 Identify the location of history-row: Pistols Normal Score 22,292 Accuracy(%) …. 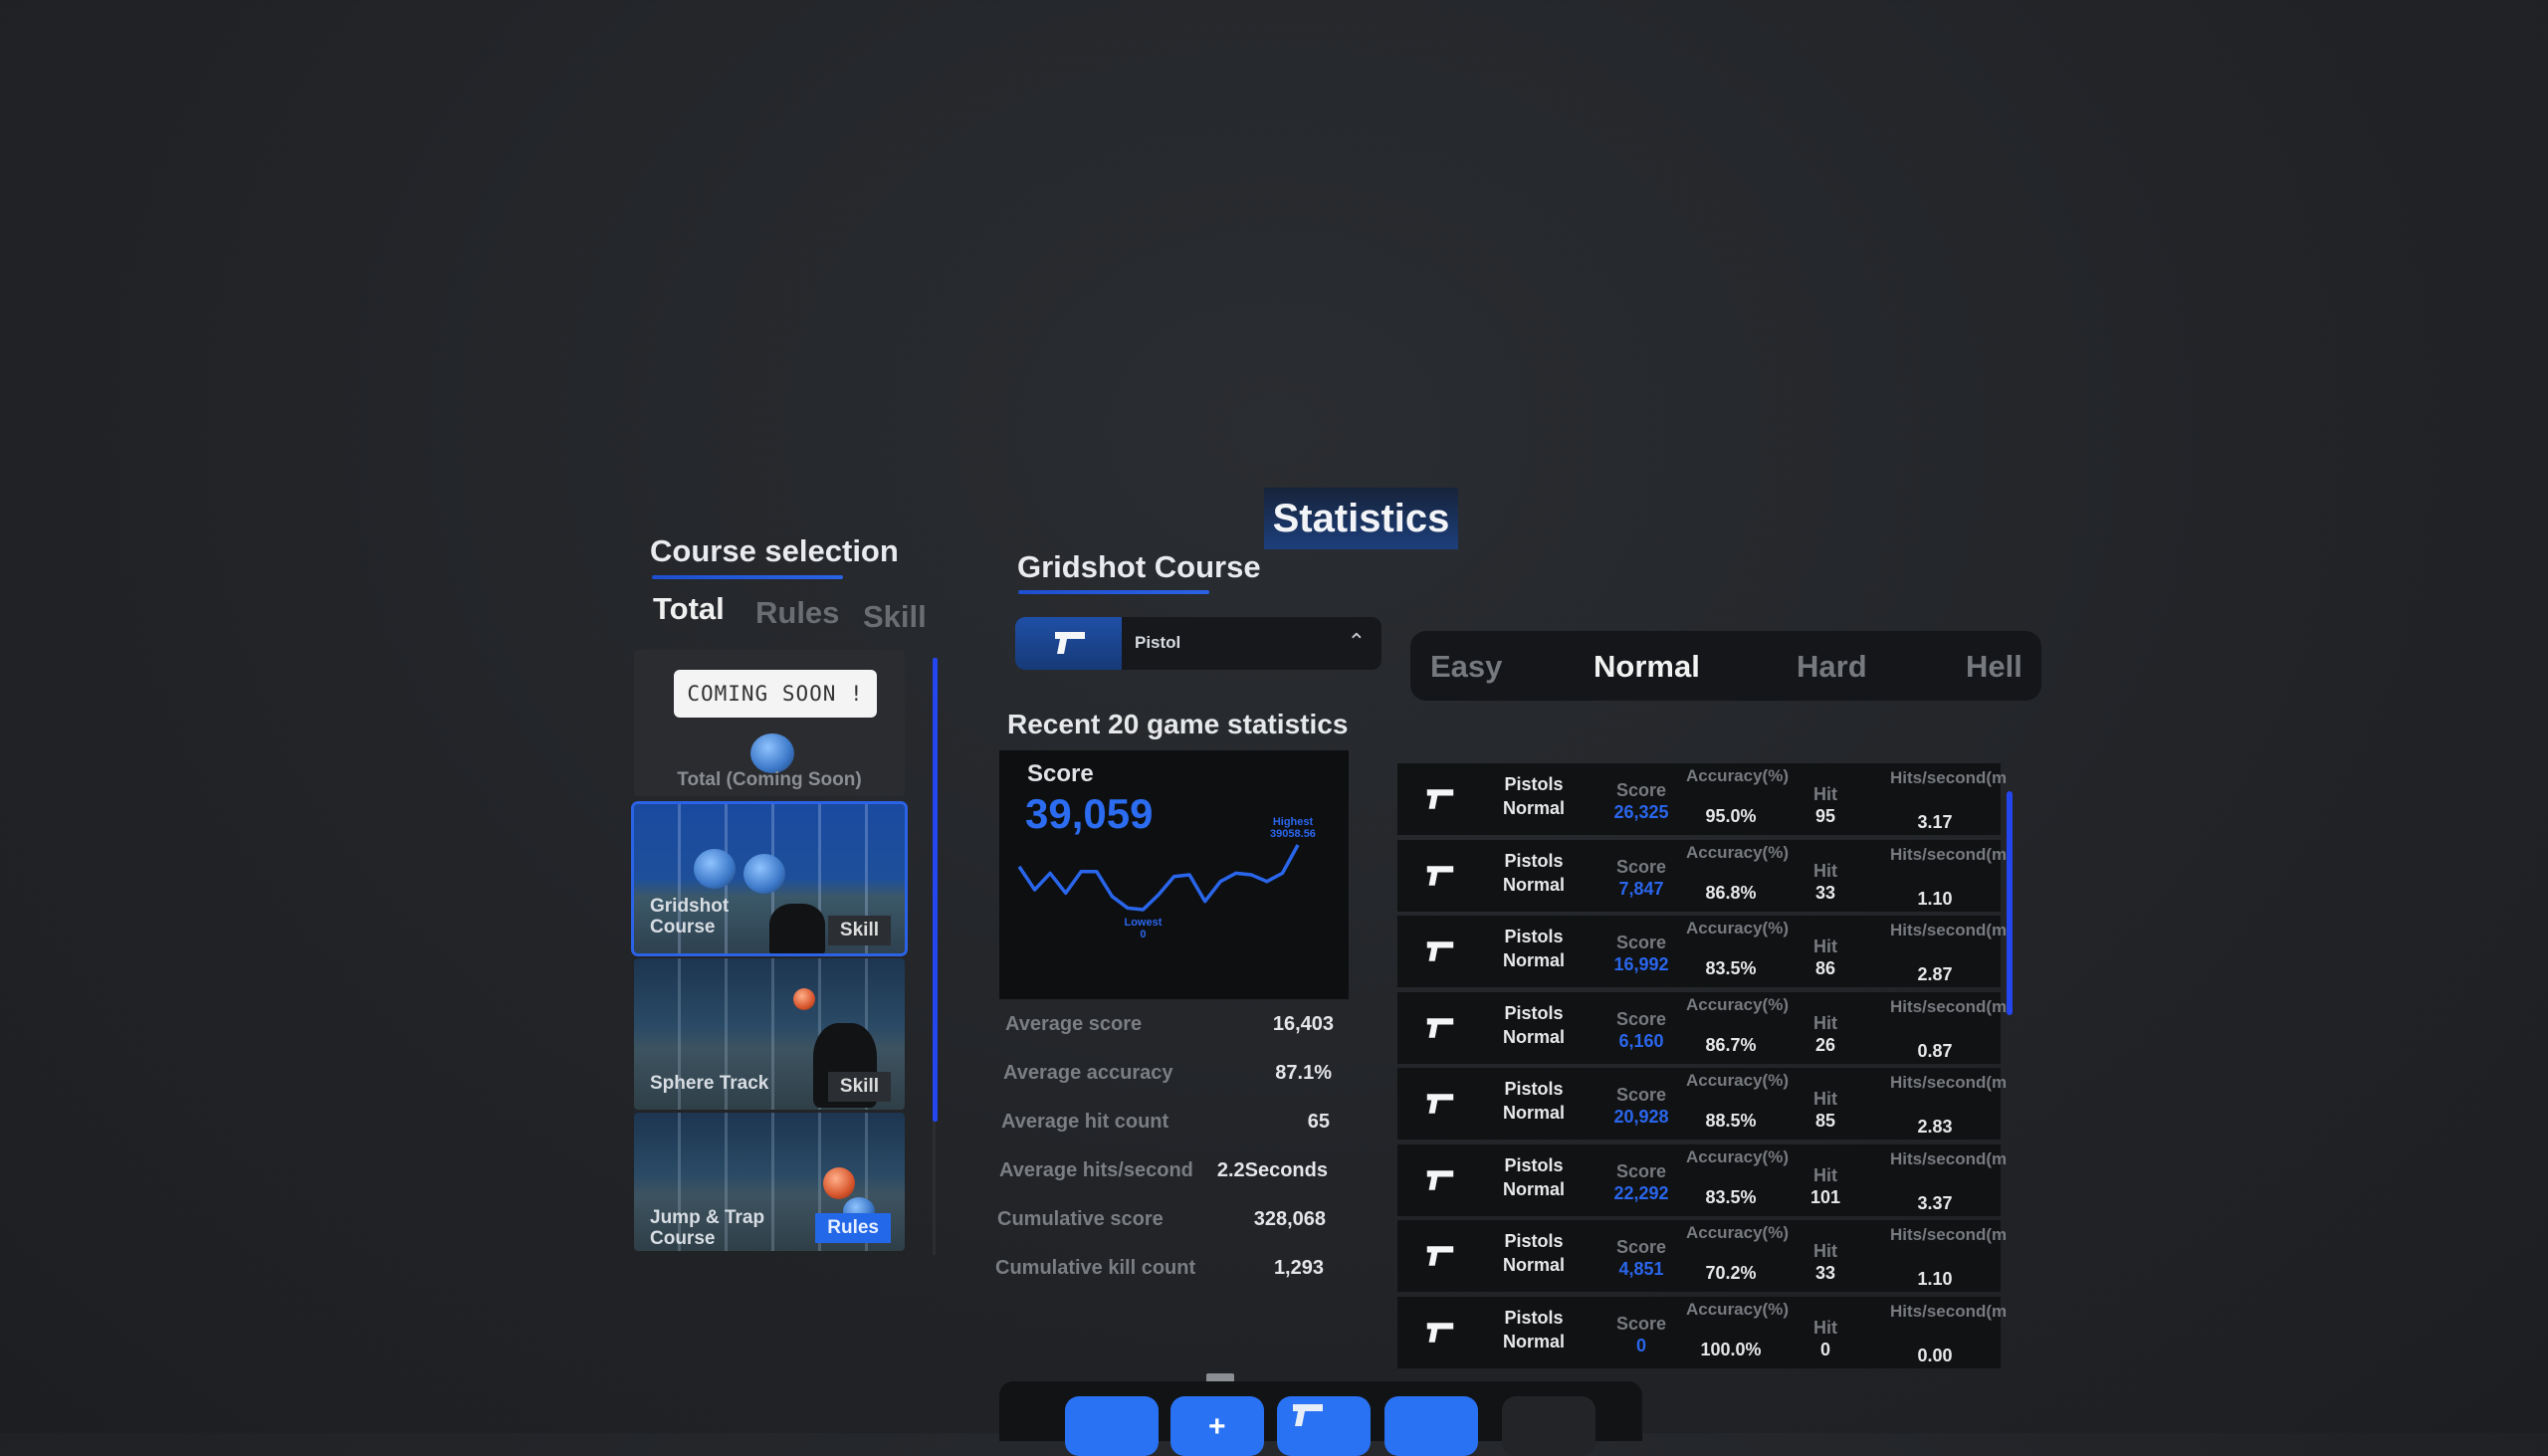
(1702, 1180).